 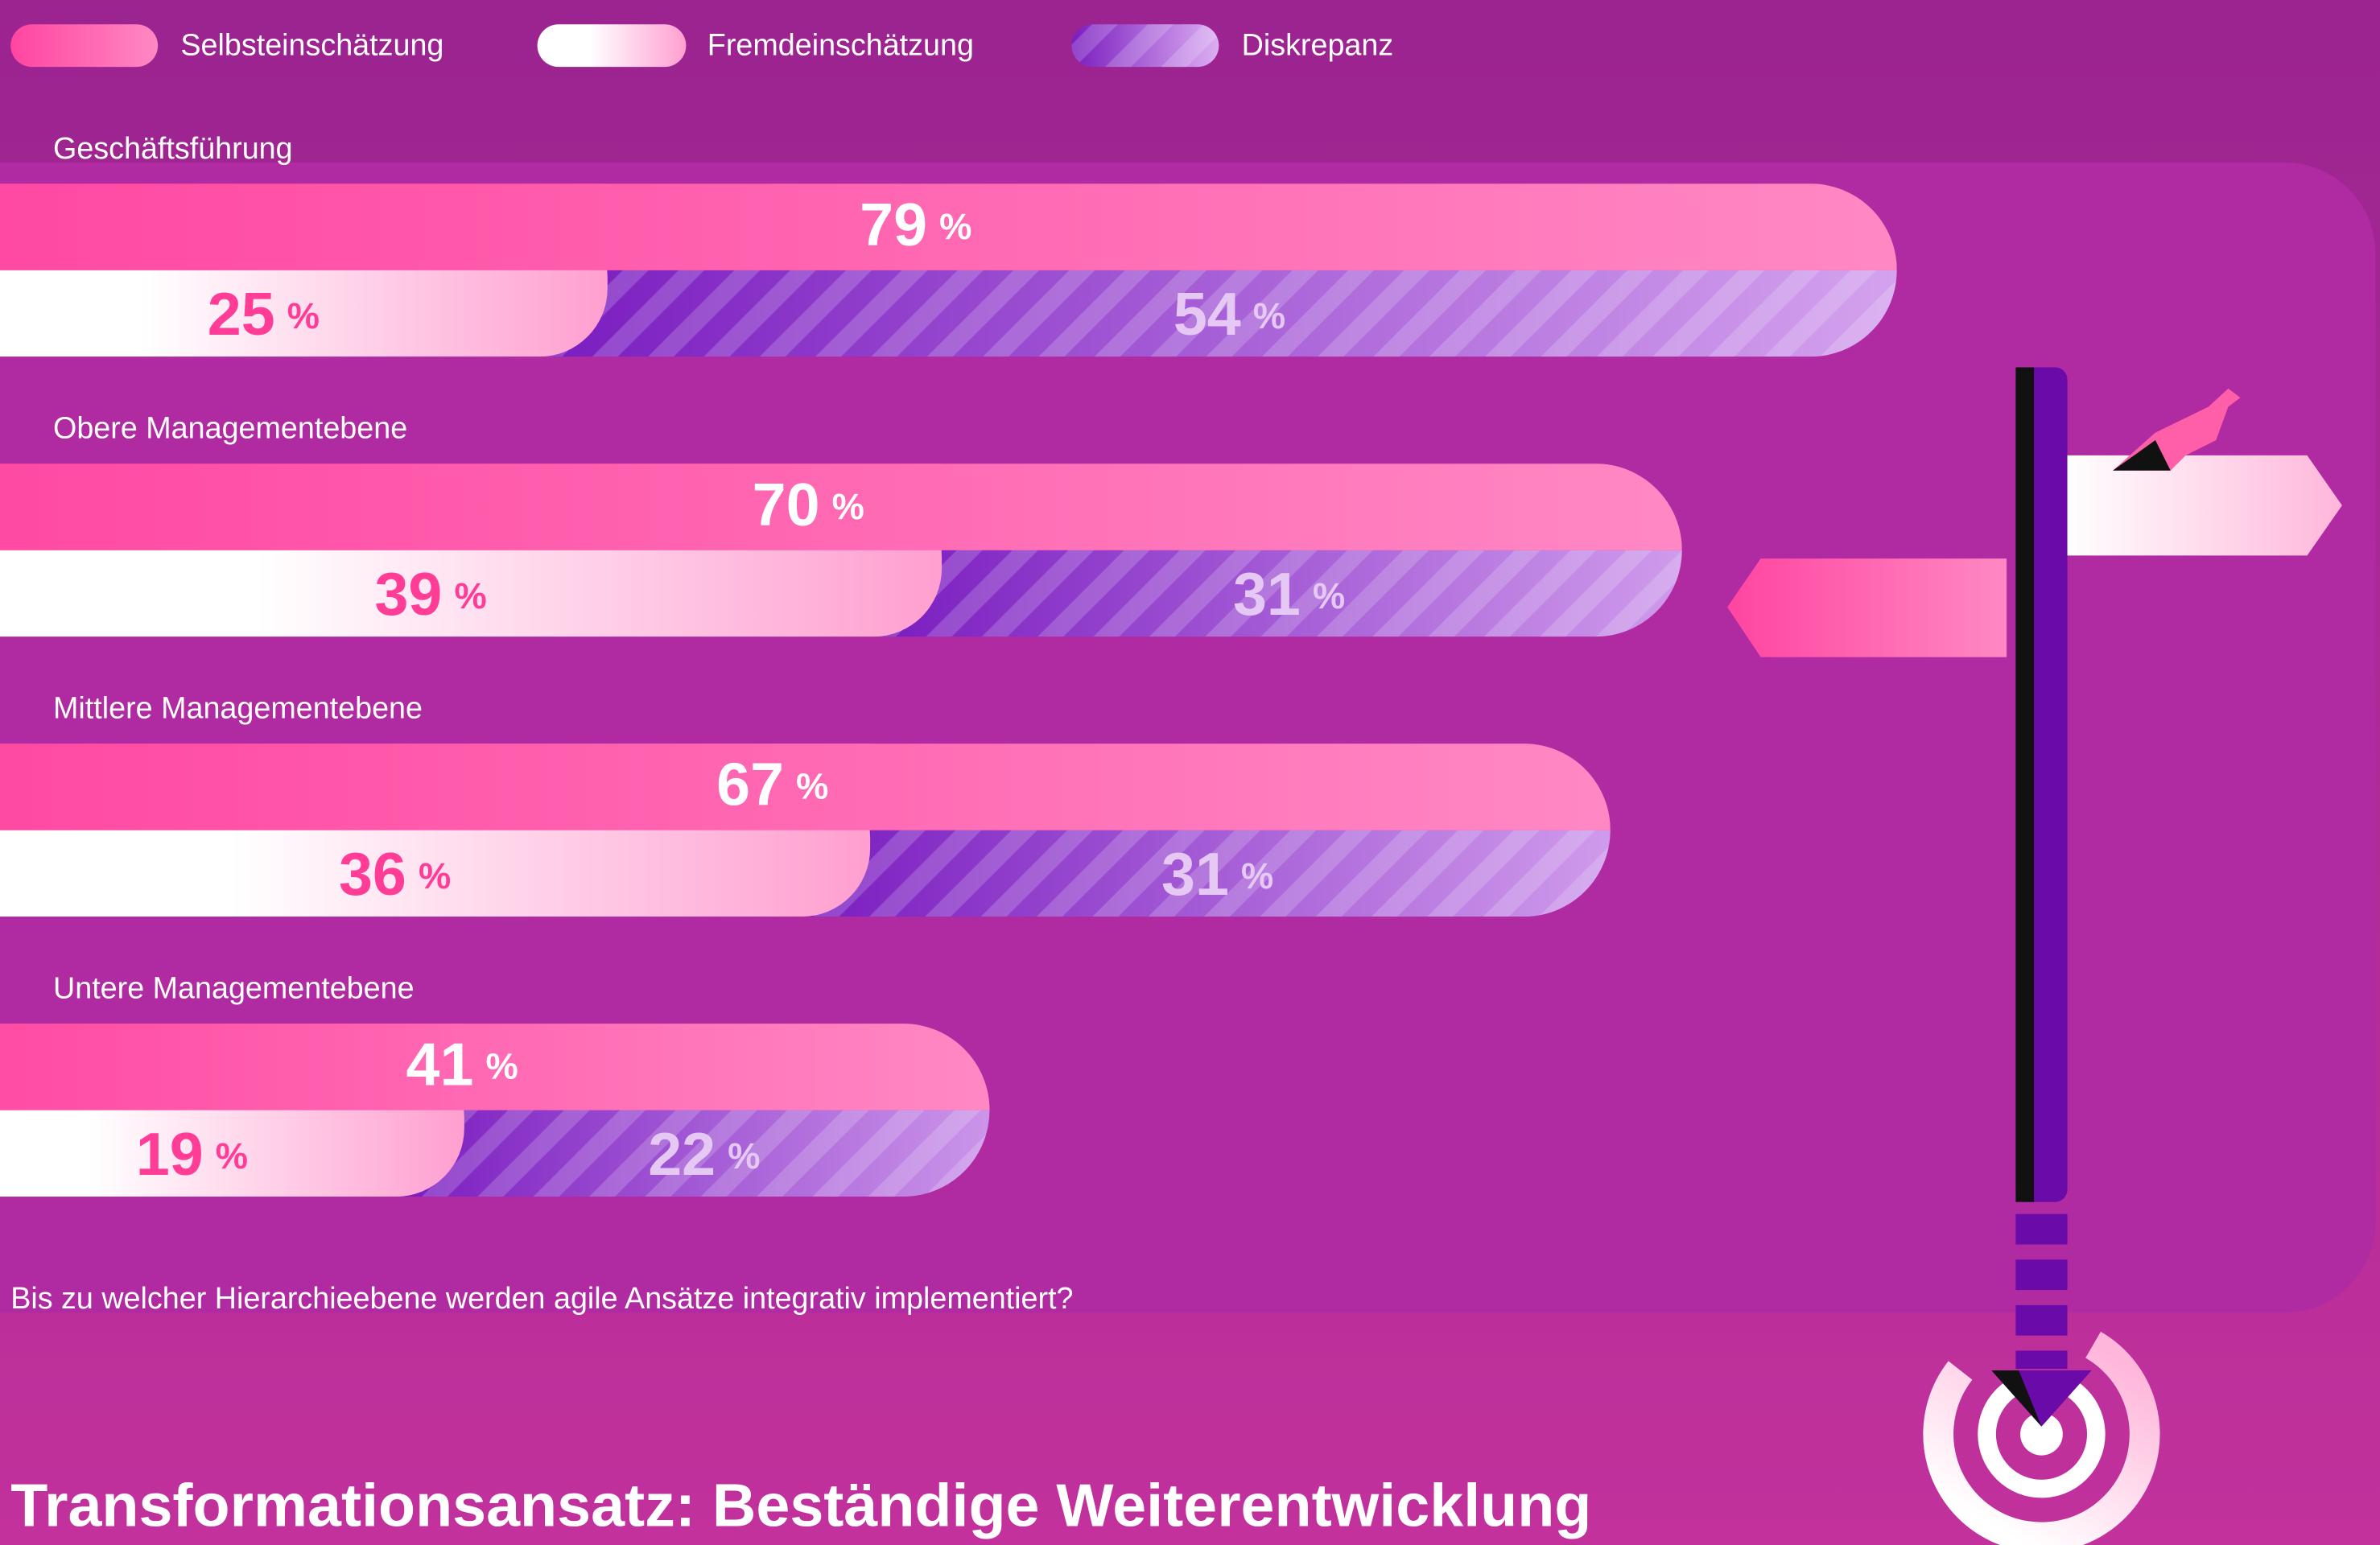 I want to click on data-label: 19%, so click(x=192, y=1154).